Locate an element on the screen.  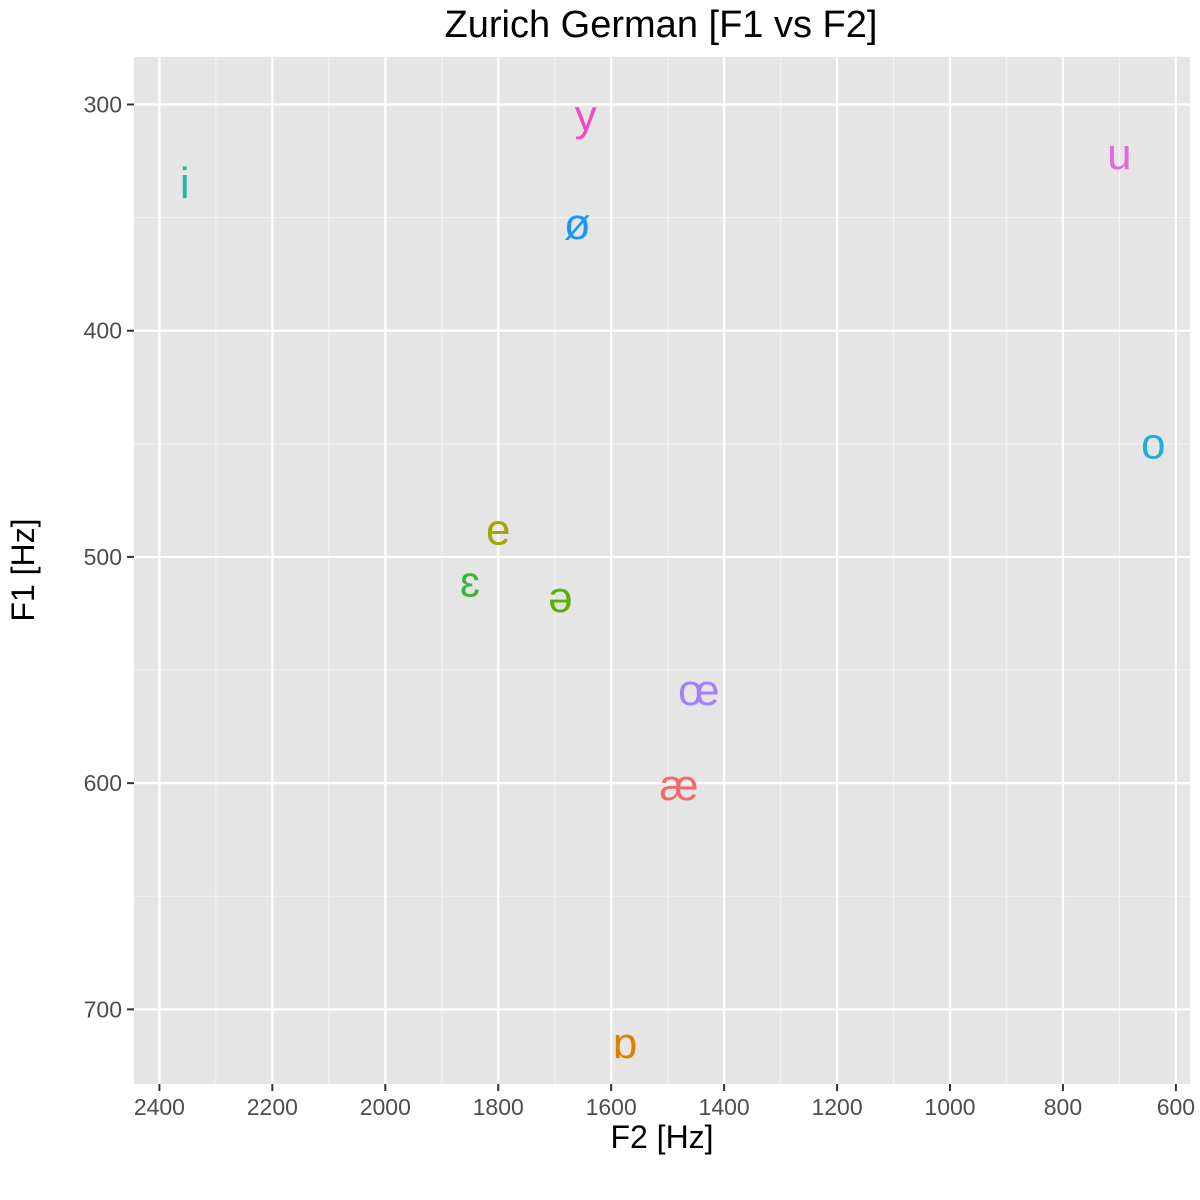
x-tick-label: 1200 is located at coordinates (836, 1107).